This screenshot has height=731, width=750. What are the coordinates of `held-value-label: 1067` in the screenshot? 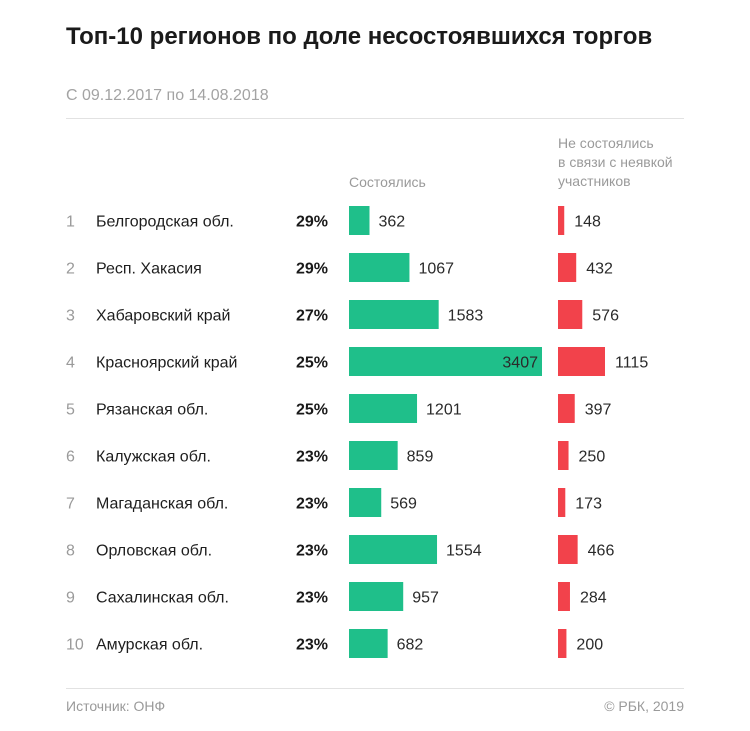 It's located at (436, 269).